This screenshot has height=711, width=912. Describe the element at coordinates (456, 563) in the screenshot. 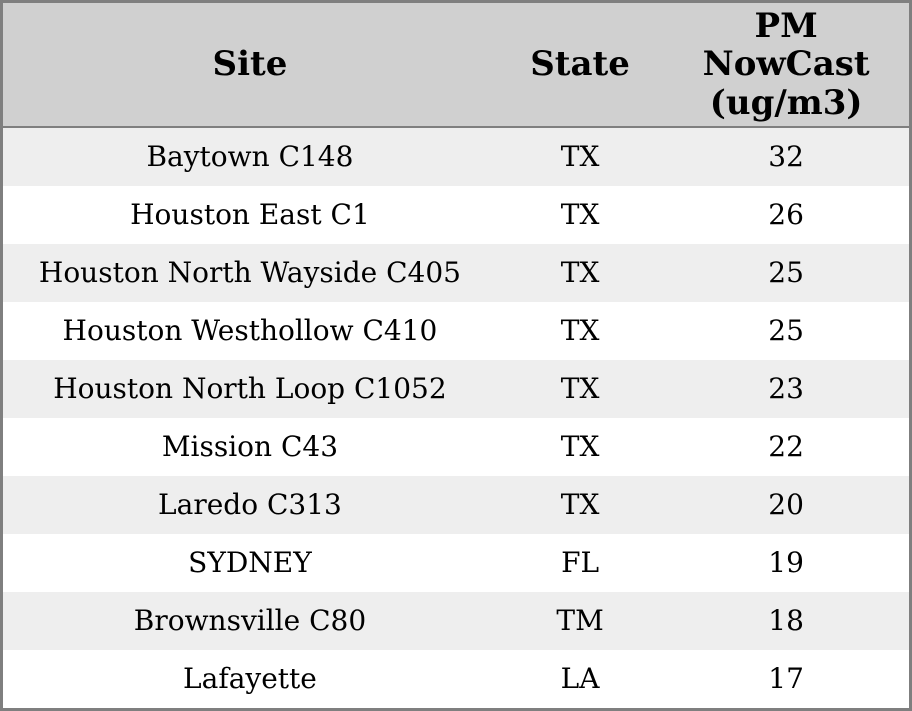

I see `table-row: SYDNEY FL 19` at that location.